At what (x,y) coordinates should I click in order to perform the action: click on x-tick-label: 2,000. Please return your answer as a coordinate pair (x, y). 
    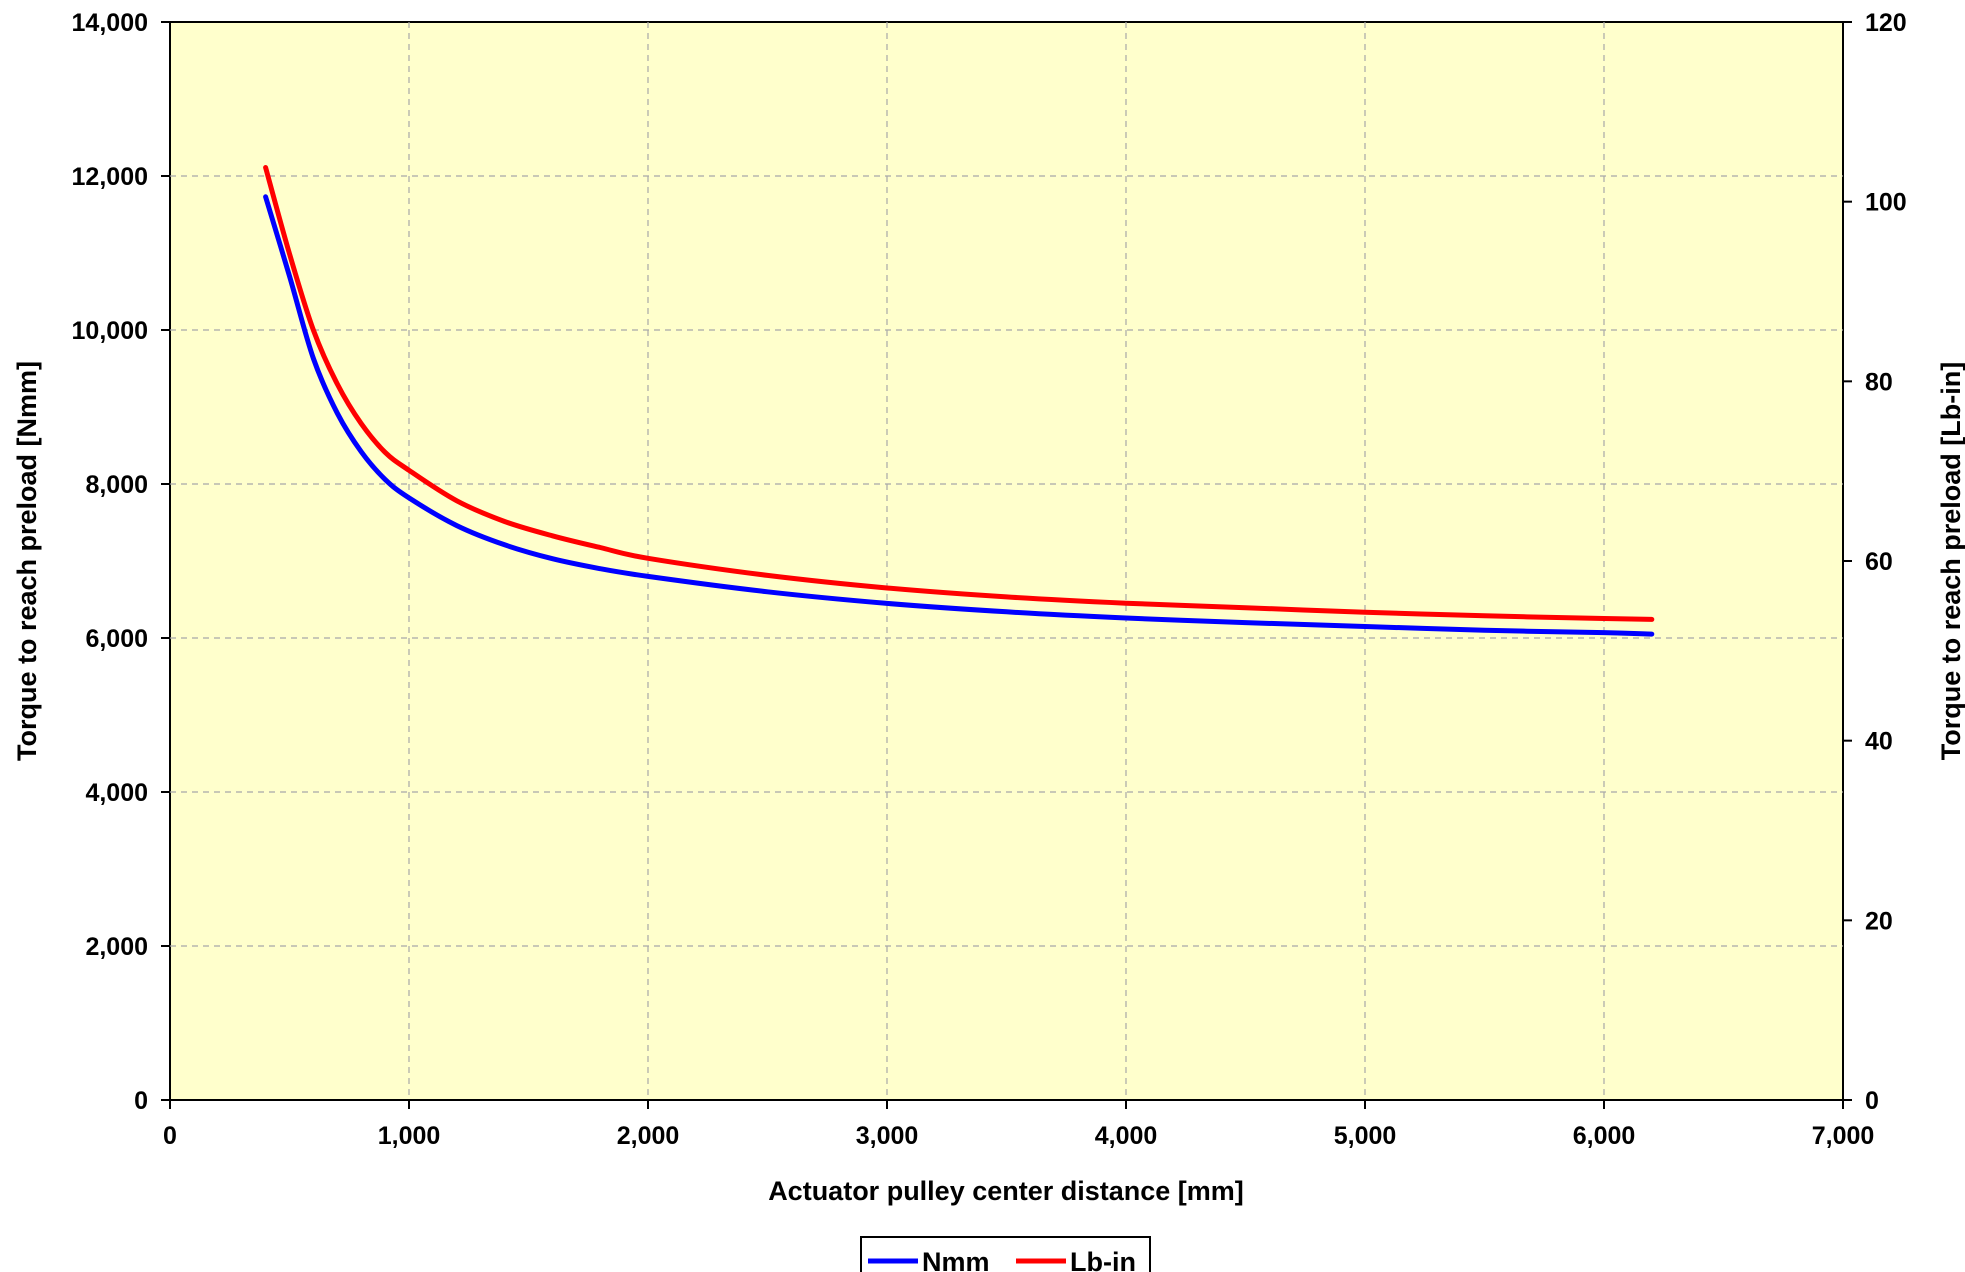
    Looking at the image, I should click on (648, 1136).